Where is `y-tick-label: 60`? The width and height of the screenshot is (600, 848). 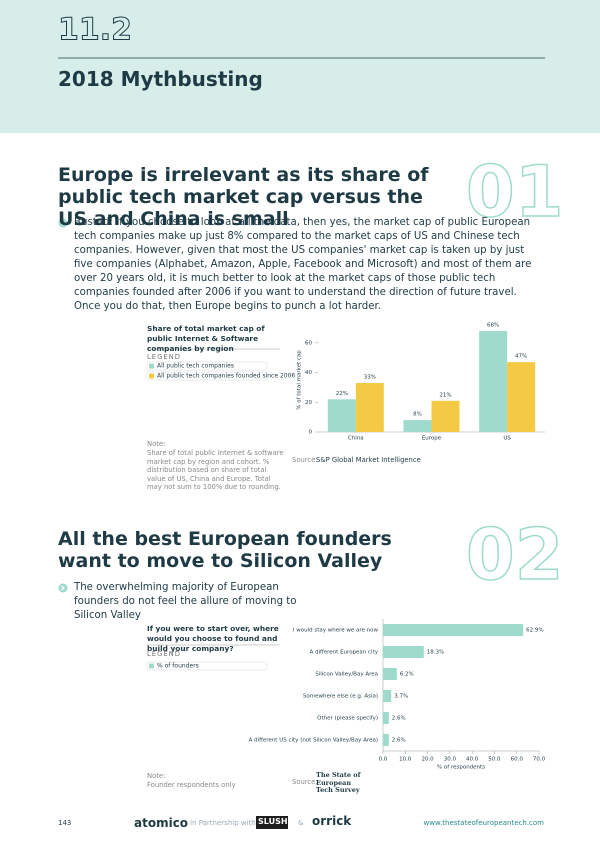
y-tick-label: 60 is located at coordinates (308, 343).